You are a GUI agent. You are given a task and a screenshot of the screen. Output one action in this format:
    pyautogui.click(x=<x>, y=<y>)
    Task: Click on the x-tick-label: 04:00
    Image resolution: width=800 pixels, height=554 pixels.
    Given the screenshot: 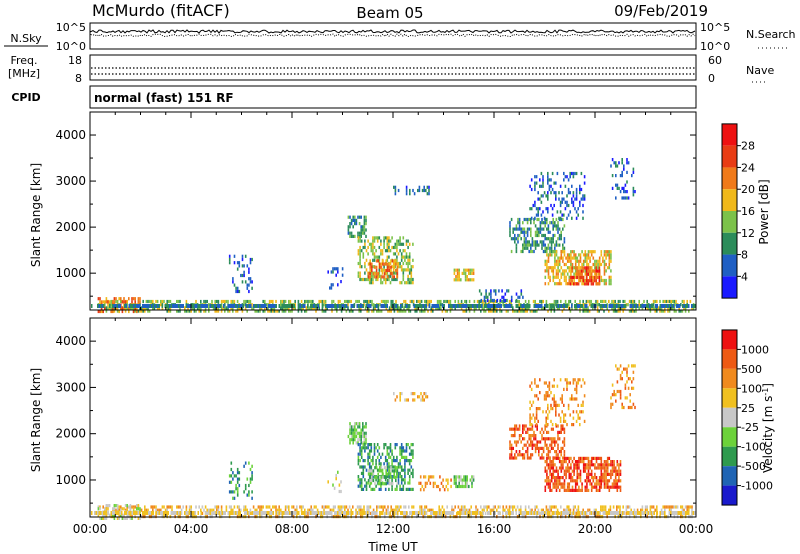 What is the action you would take?
    pyautogui.click(x=191, y=529)
    